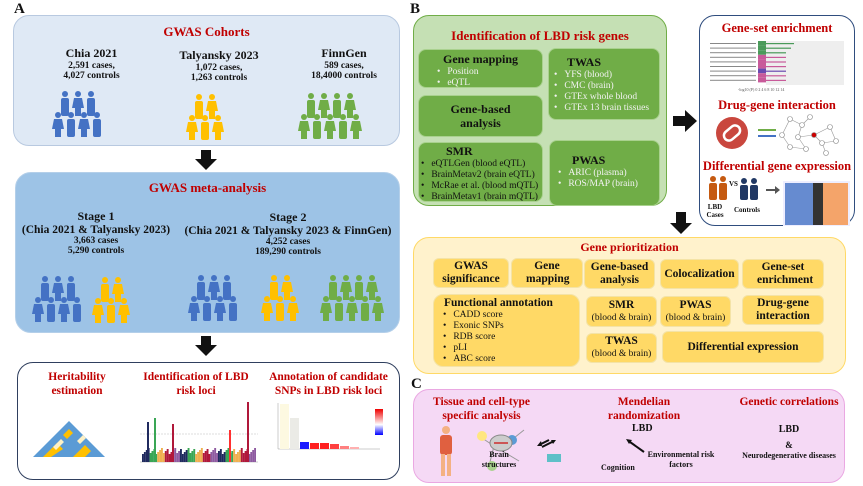 This screenshot has height=486, width=863. I want to click on cohort-controls: 4,027 controls, so click(91, 76).